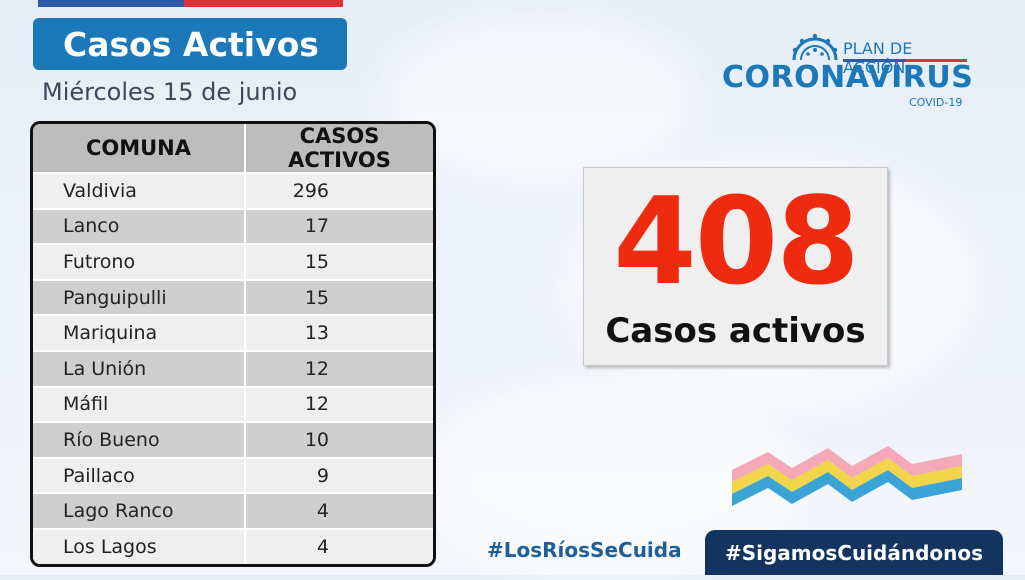 Image resolution: width=1025 pixels, height=580 pixels. What do you see at coordinates (584, 550) in the screenshot?
I see `hashtag-los-rios: #LosRíosSeCuida` at bounding box center [584, 550].